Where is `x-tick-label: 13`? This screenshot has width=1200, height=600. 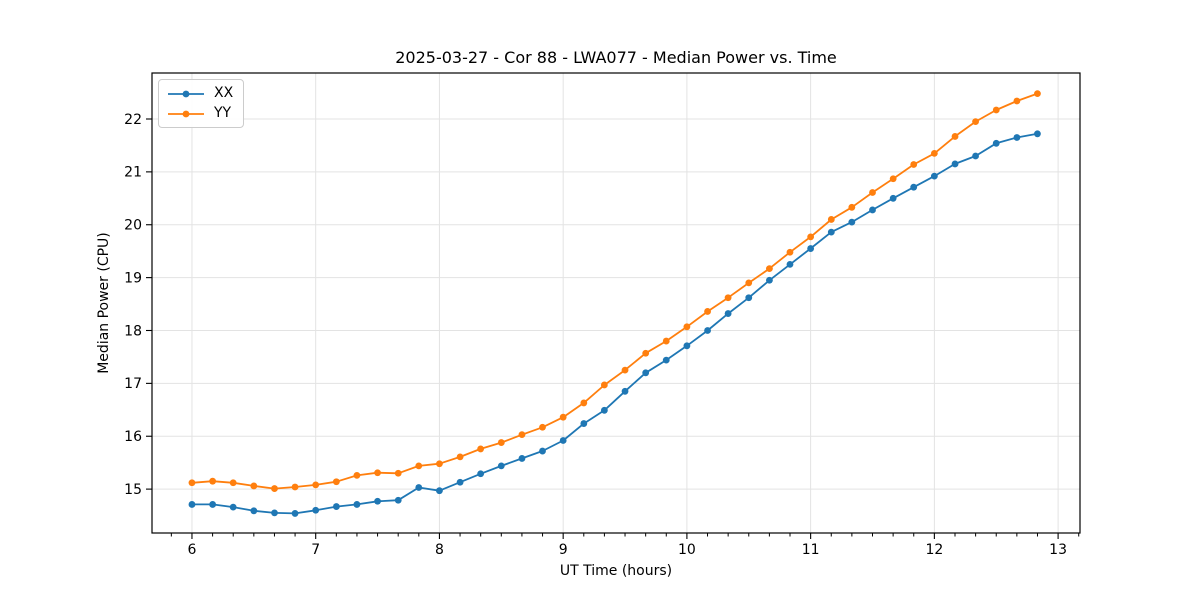 x-tick-label: 13 is located at coordinates (1058, 550).